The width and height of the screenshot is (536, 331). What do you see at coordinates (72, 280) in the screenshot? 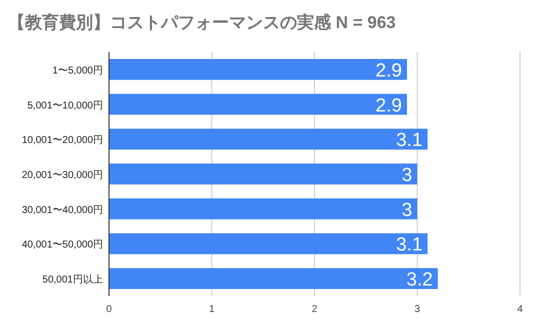
I see `y-tick-label: 50,001円以上` at bounding box center [72, 280].